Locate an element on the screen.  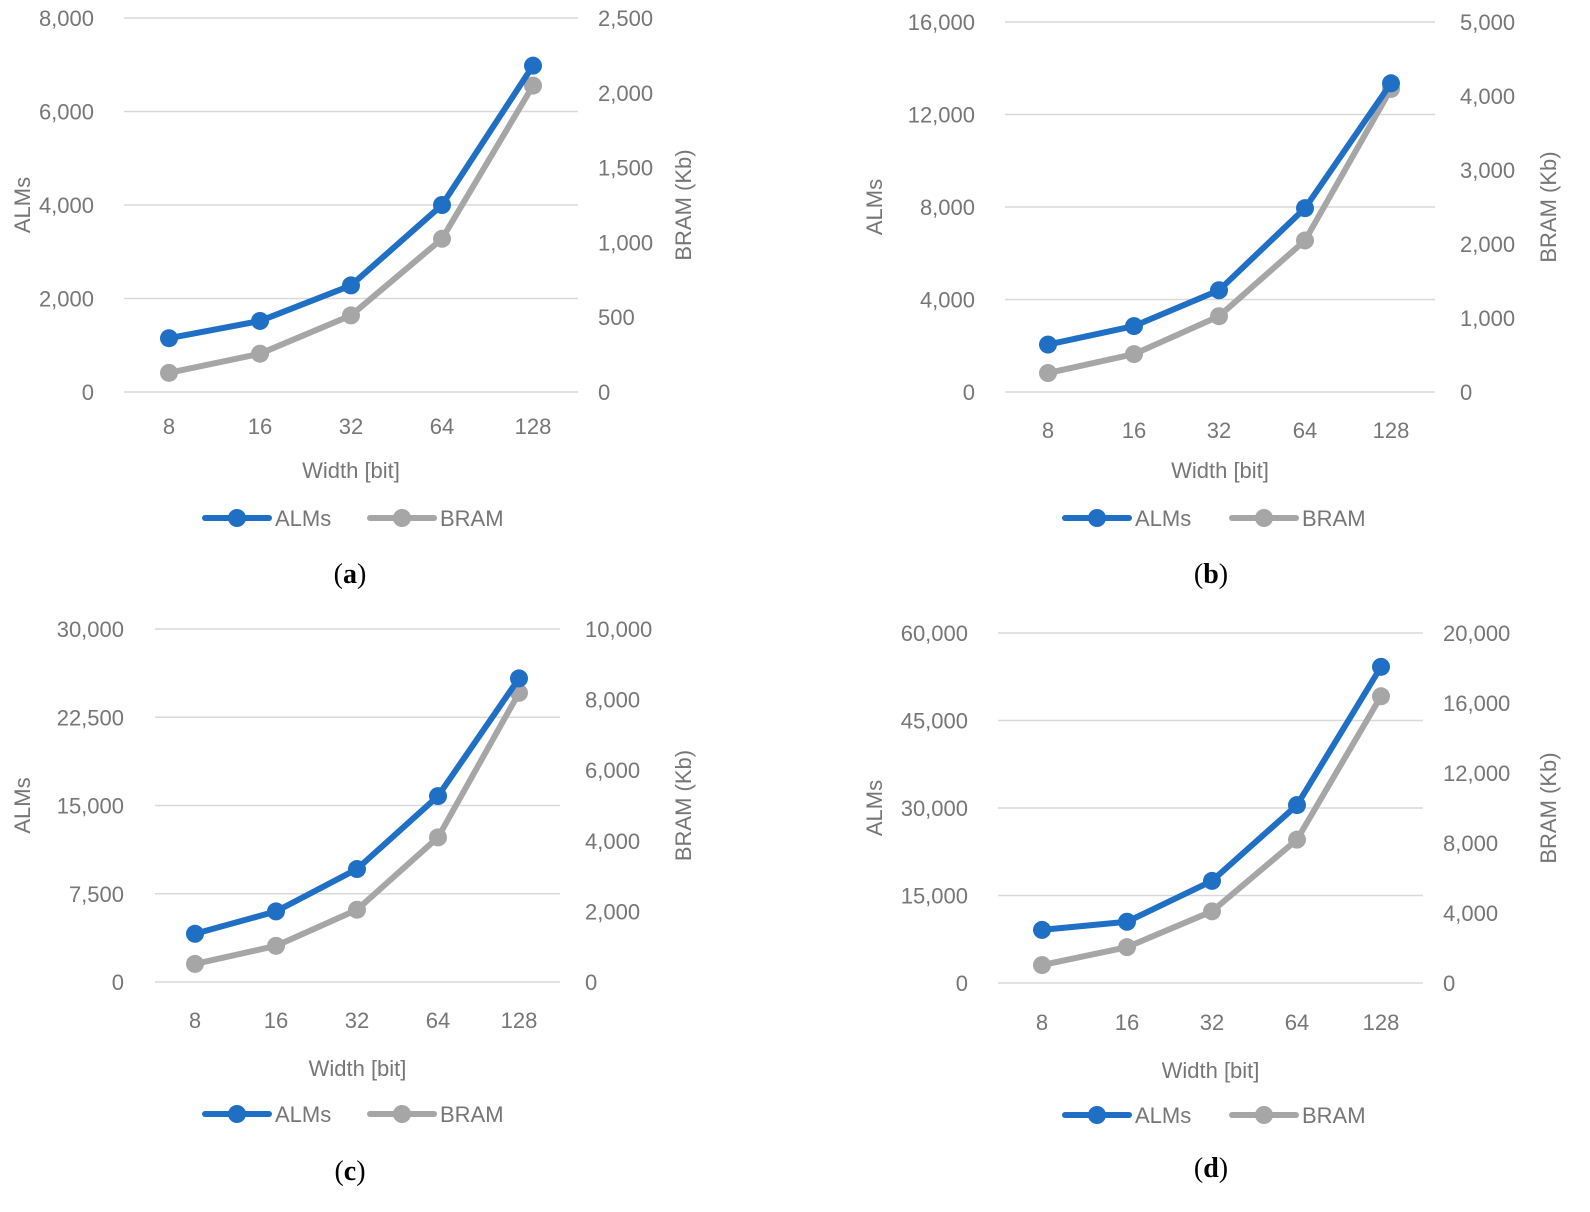
y-tick-label: 30,000 is located at coordinates (90, 629).